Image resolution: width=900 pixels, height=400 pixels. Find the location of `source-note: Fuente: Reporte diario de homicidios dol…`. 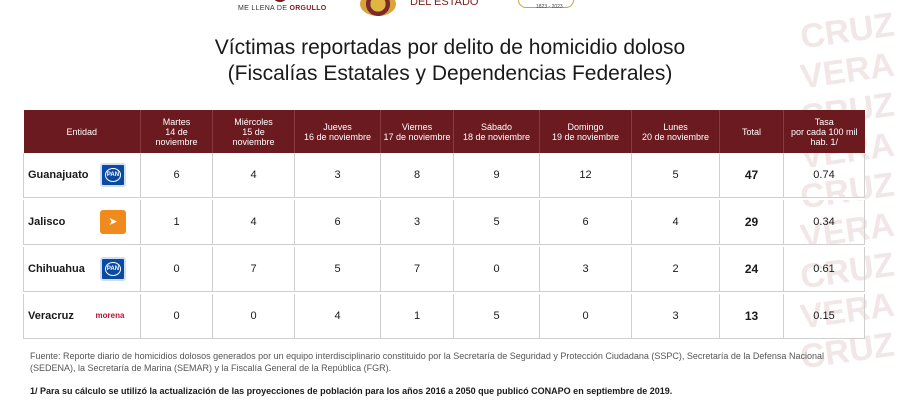

source-note: Fuente: Reporte diario de homicidios dol… is located at coordinates (427, 362).